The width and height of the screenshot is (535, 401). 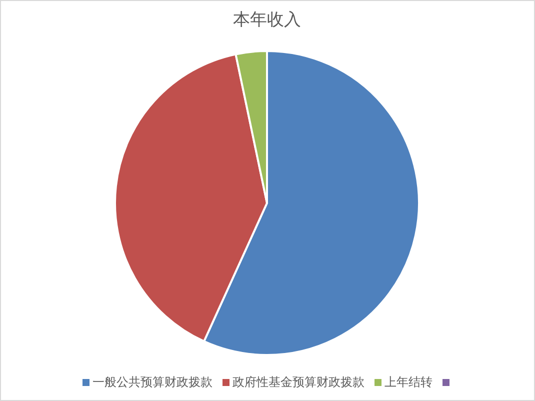 What do you see at coordinates (267, 20) in the screenshot?
I see `chart-title: 本年收入` at bounding box center [267, 20].